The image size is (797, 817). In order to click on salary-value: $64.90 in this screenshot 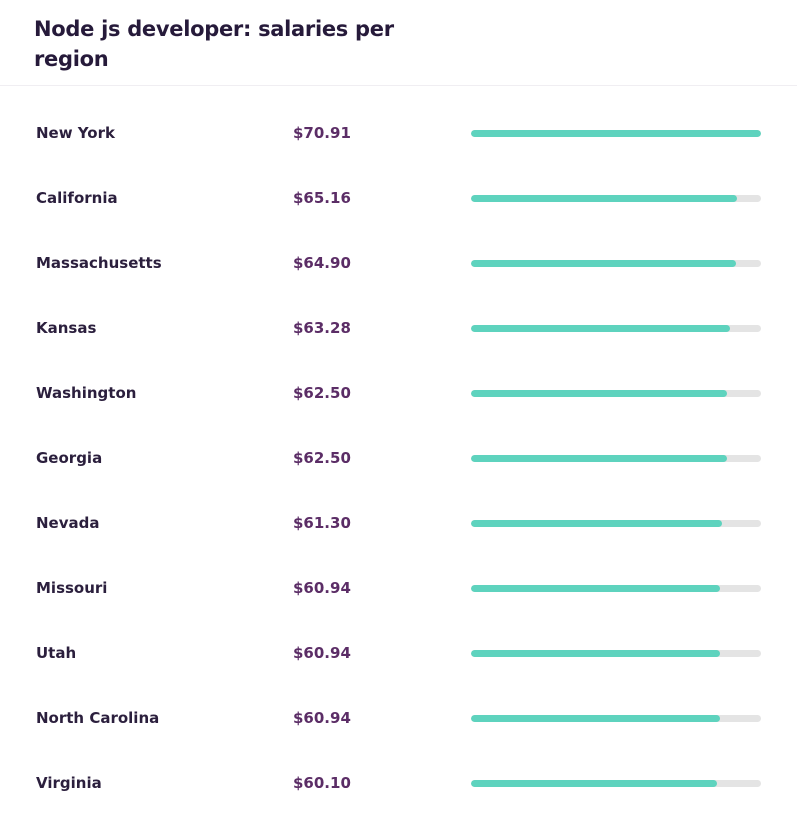, I will do `click(322, 263)`.